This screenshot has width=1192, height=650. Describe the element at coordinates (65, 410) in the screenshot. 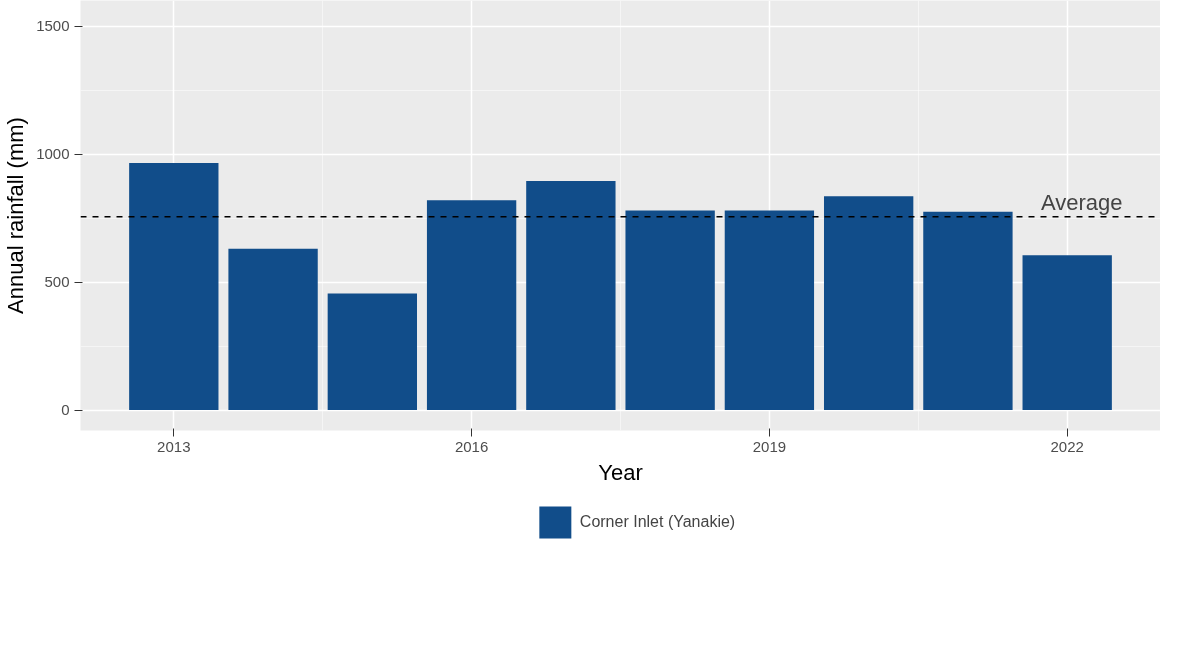

I see `y-tick-label: 0` at that location.